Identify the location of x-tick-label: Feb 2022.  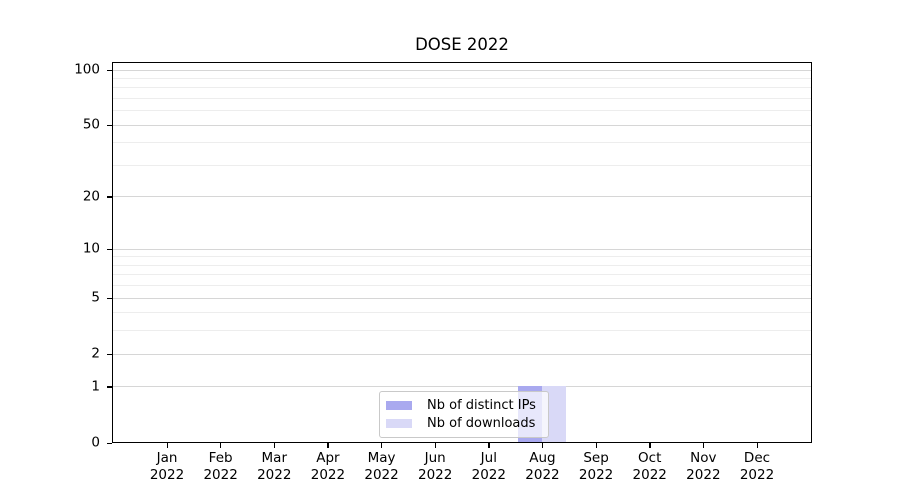
(220, 467).